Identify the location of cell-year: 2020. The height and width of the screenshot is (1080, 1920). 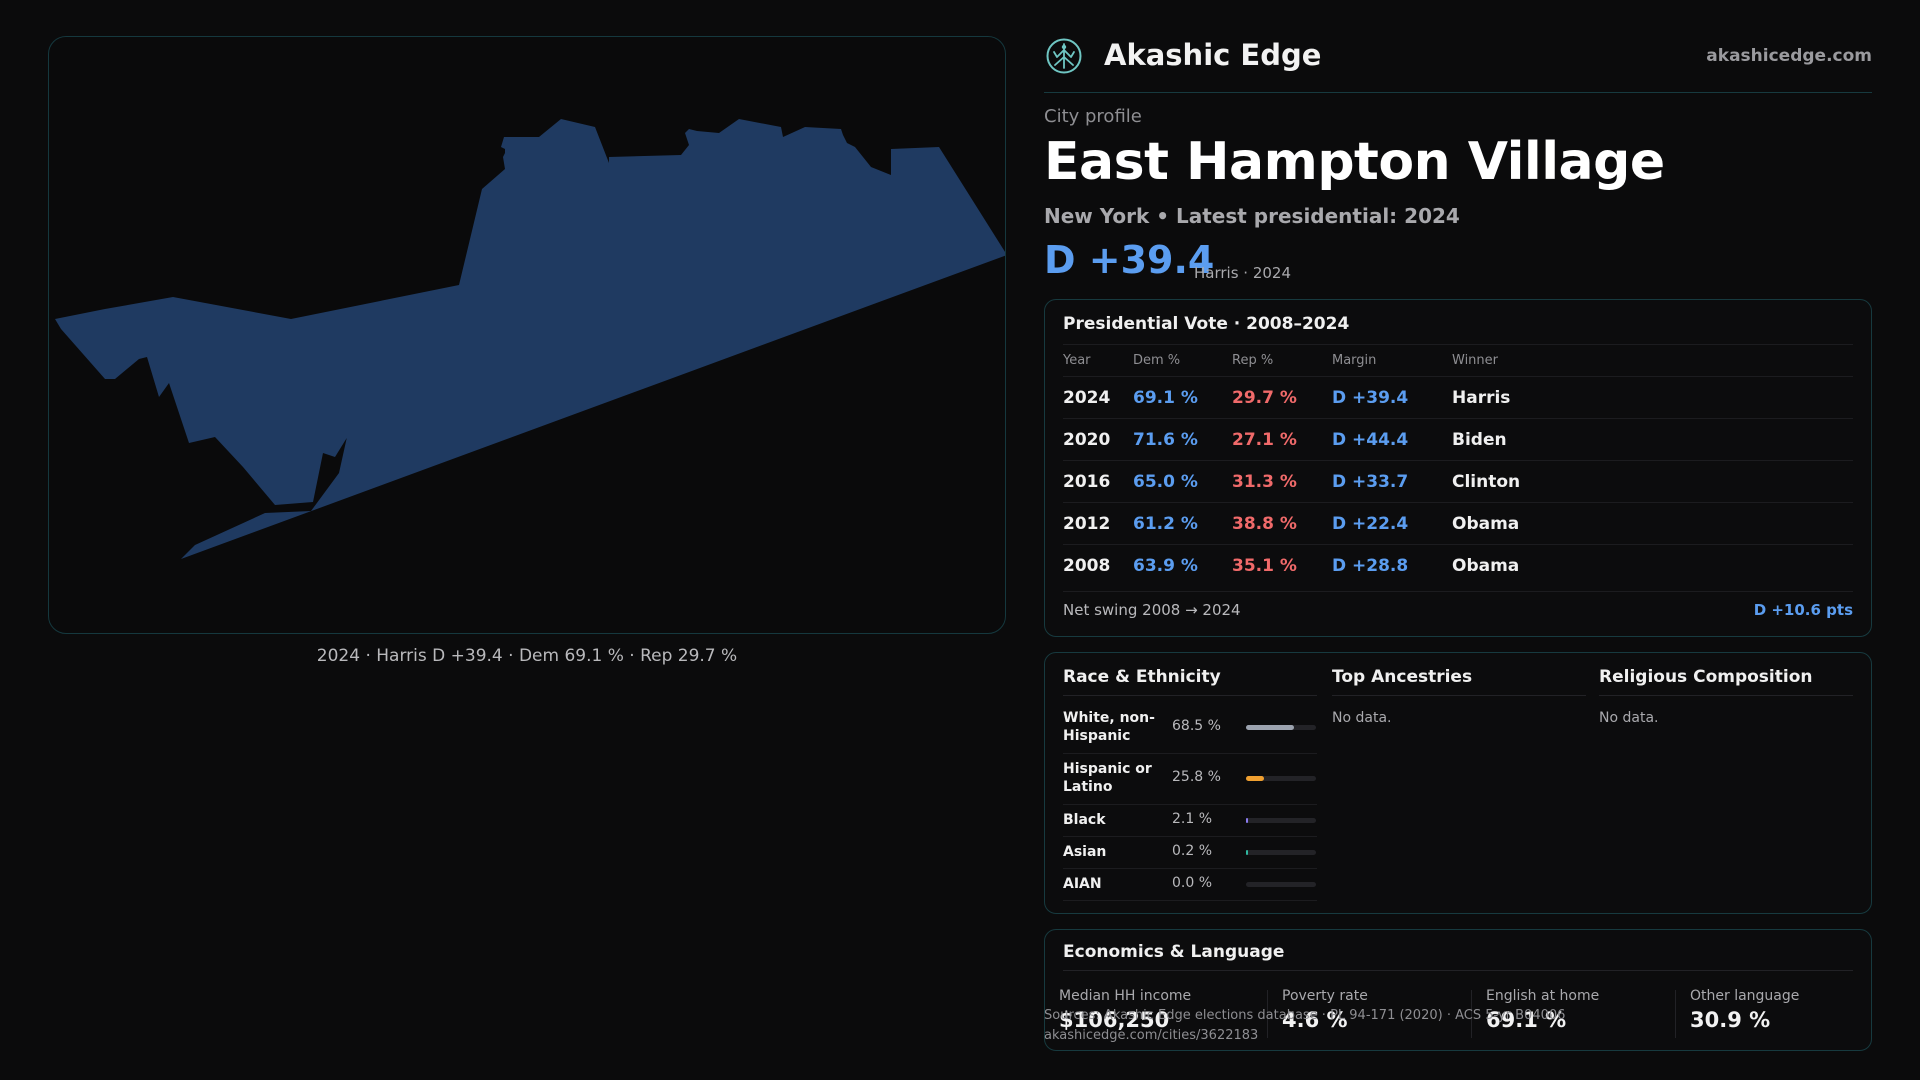
(1087, 440).